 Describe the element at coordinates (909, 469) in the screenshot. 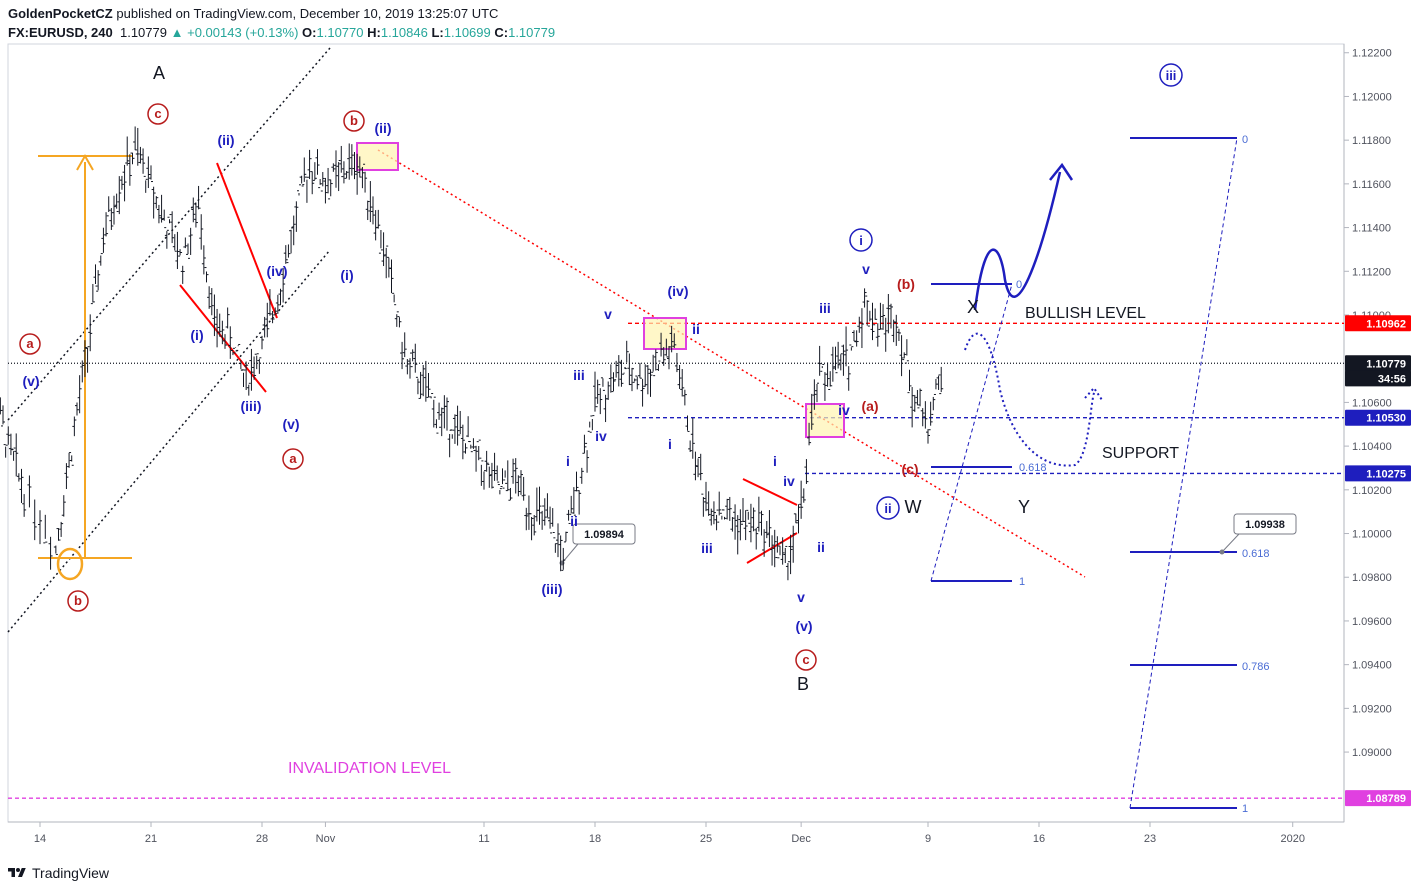

I see `wave-label: (c)` at that location.